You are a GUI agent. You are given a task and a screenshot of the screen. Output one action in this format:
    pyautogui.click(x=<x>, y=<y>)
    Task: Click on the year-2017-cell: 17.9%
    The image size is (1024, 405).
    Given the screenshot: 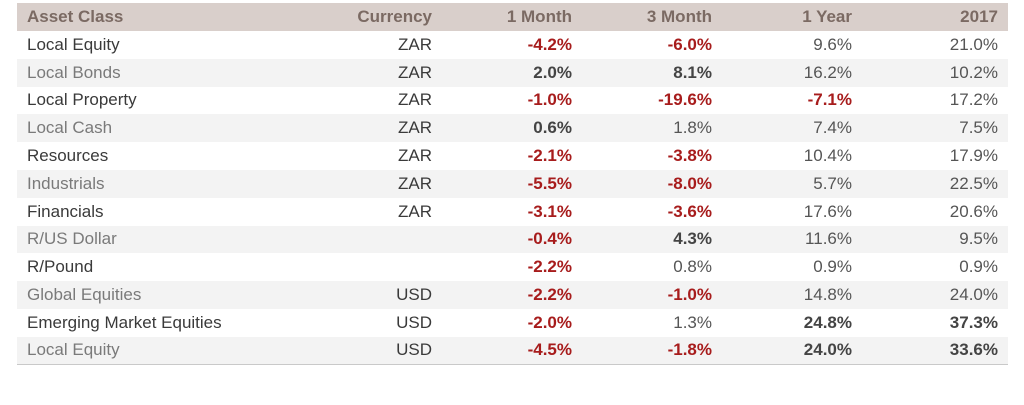 What is the action you would take?
    pyautogui.click(x=973, y=156)
    